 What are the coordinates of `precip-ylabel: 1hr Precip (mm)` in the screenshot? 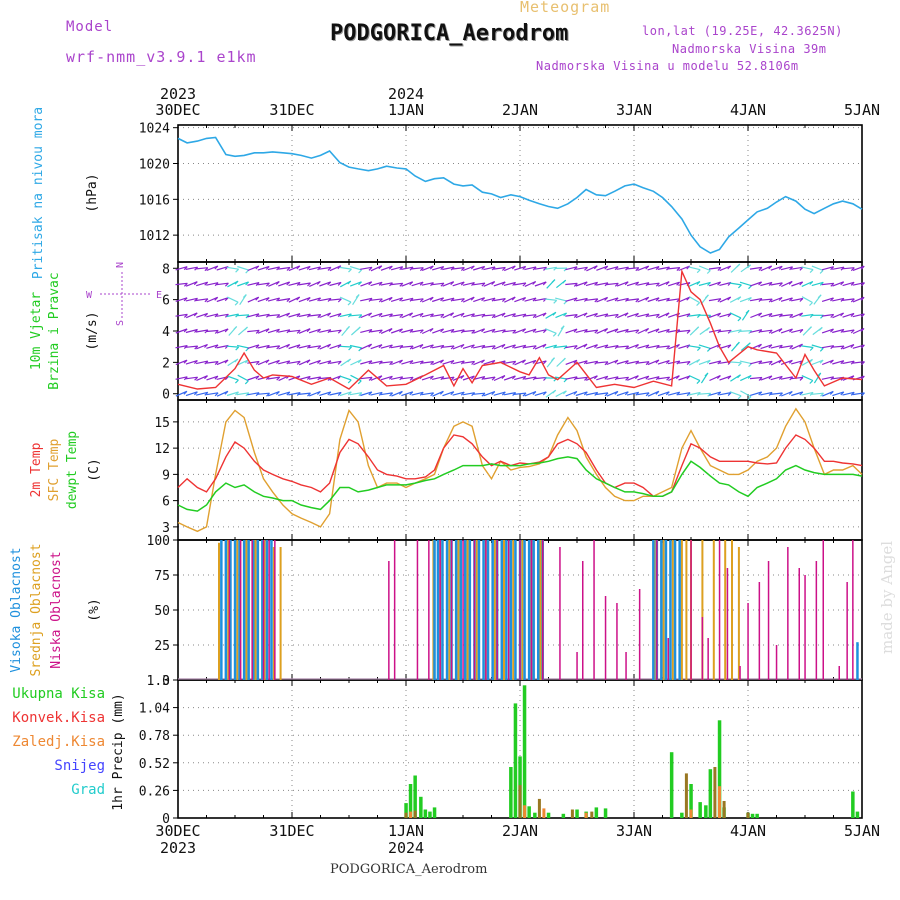 It's located at (118, 751).